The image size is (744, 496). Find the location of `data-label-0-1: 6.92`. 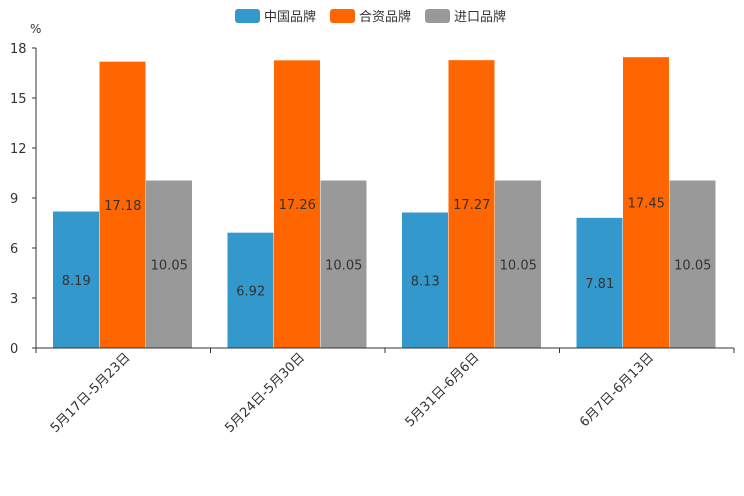

data-label-0-1: 6.92 is located at coordinates (250, 291).